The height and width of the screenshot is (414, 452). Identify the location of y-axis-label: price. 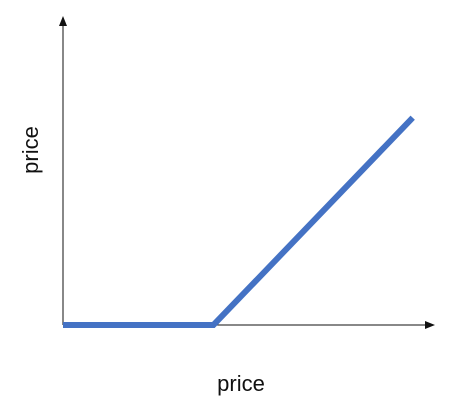
(30, 150).